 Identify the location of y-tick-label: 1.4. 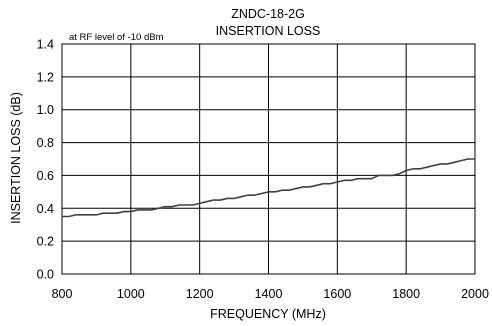
(45, 45).